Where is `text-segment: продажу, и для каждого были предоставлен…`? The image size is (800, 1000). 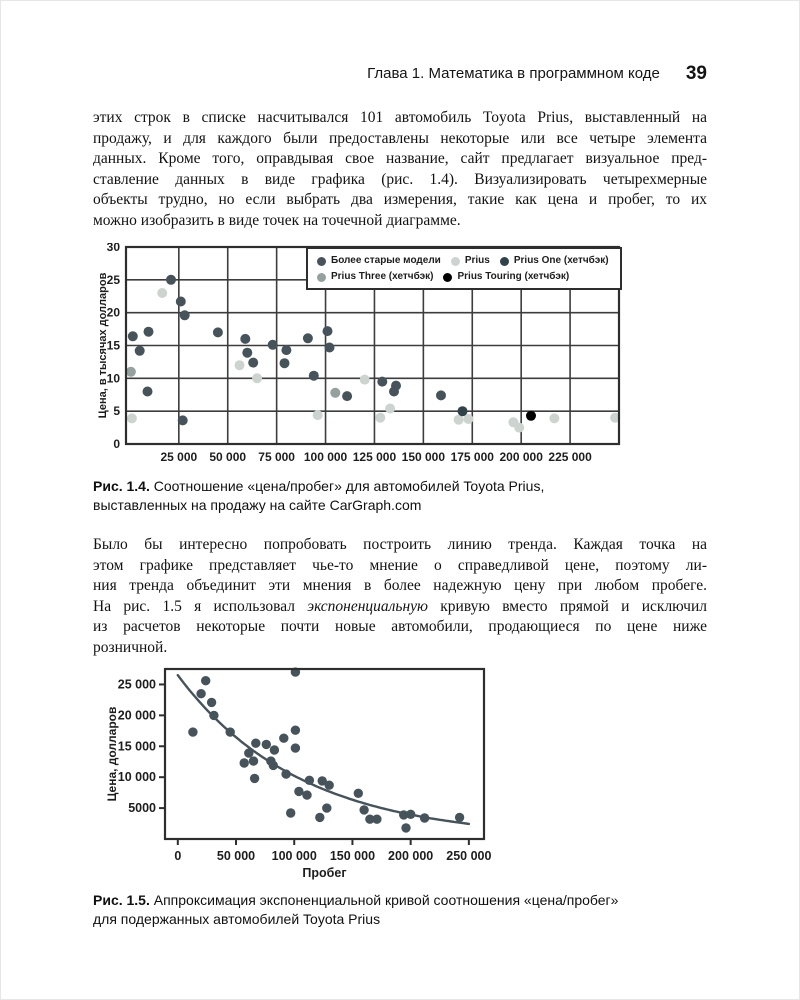 text-segment: продажу, и для каждого были предоставлен… is located at coordinates (400, 138).